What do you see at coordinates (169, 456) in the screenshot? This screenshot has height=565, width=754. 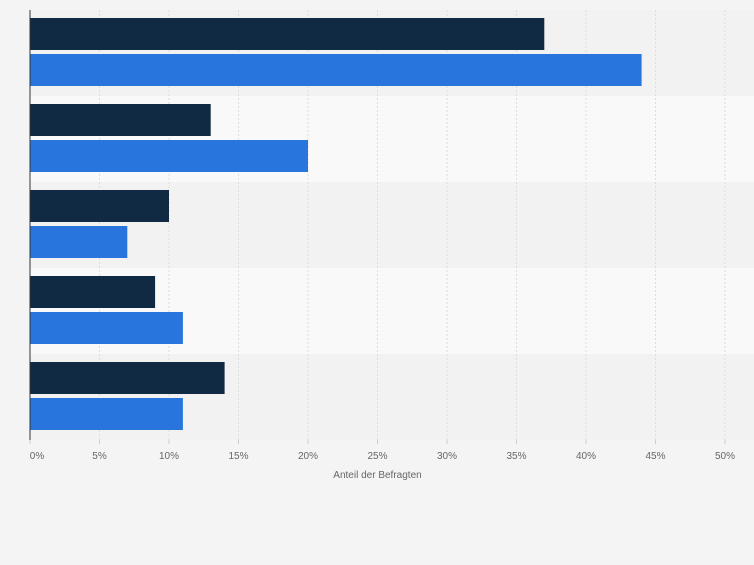 I see `x-tick-label: 10%` at bounding box center [169, 456].